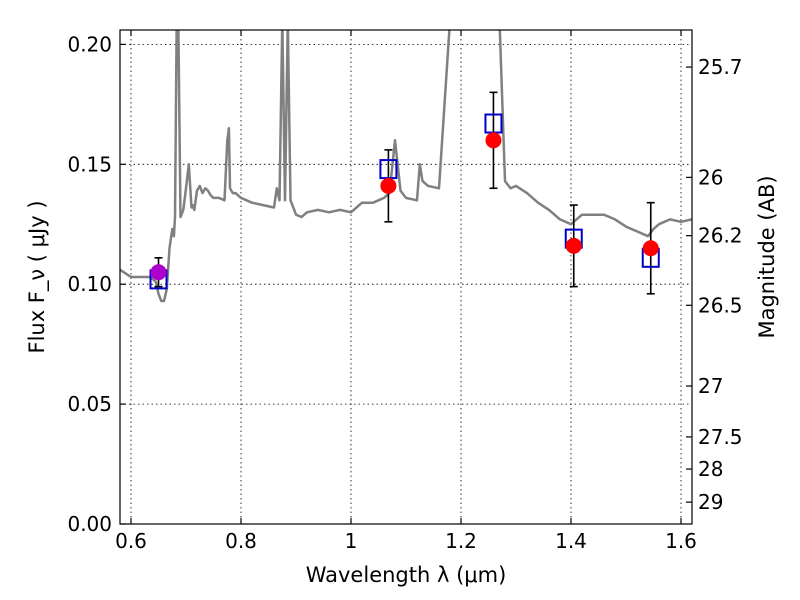 The height and width of the screenshot is (600, 800). What do you see at coordinates (37, 276) in the screenshot?
I see `y-axis-label: Flux F_ν ( μJy )` at bounding box center [37, 276].